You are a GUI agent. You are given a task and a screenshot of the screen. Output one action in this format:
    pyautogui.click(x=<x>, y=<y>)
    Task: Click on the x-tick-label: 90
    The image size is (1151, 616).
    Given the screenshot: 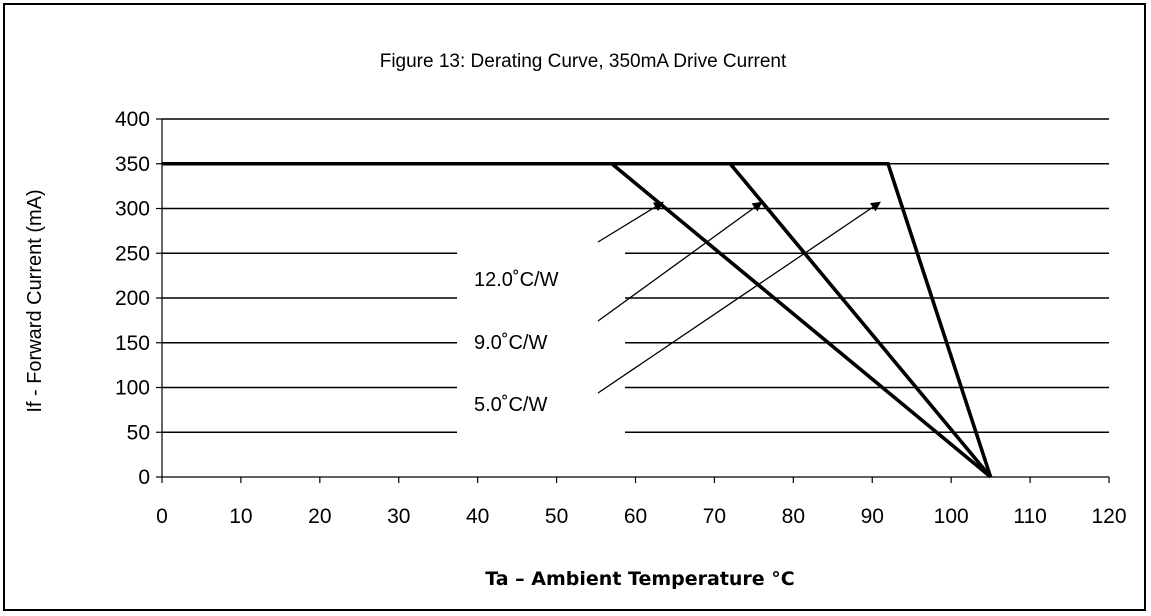 What is the action you would take?
    pyautogui.click(x=872, y=516)
    